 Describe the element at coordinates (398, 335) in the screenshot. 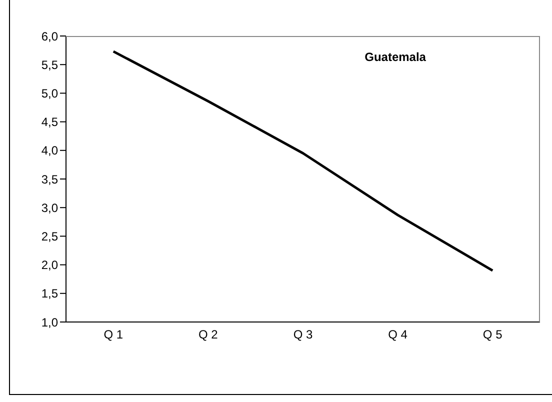

I see `x-tick-label: Q 4` at that location.